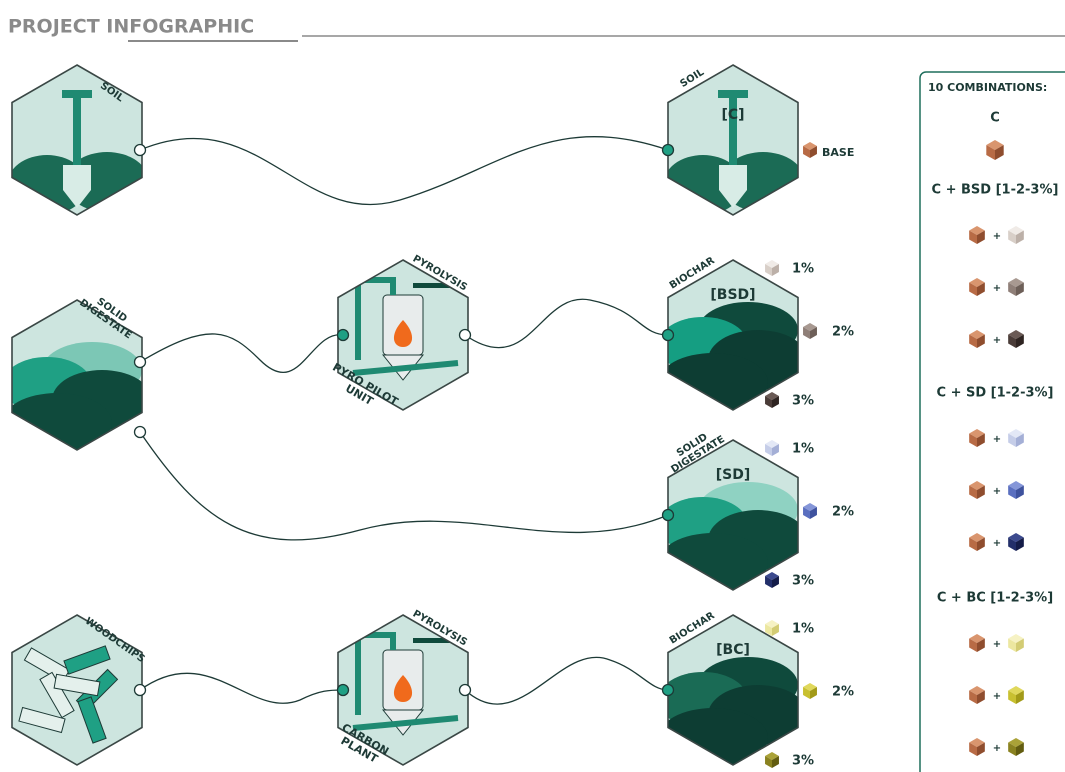  I want to click on output-code: [SD], so click(733, 475).